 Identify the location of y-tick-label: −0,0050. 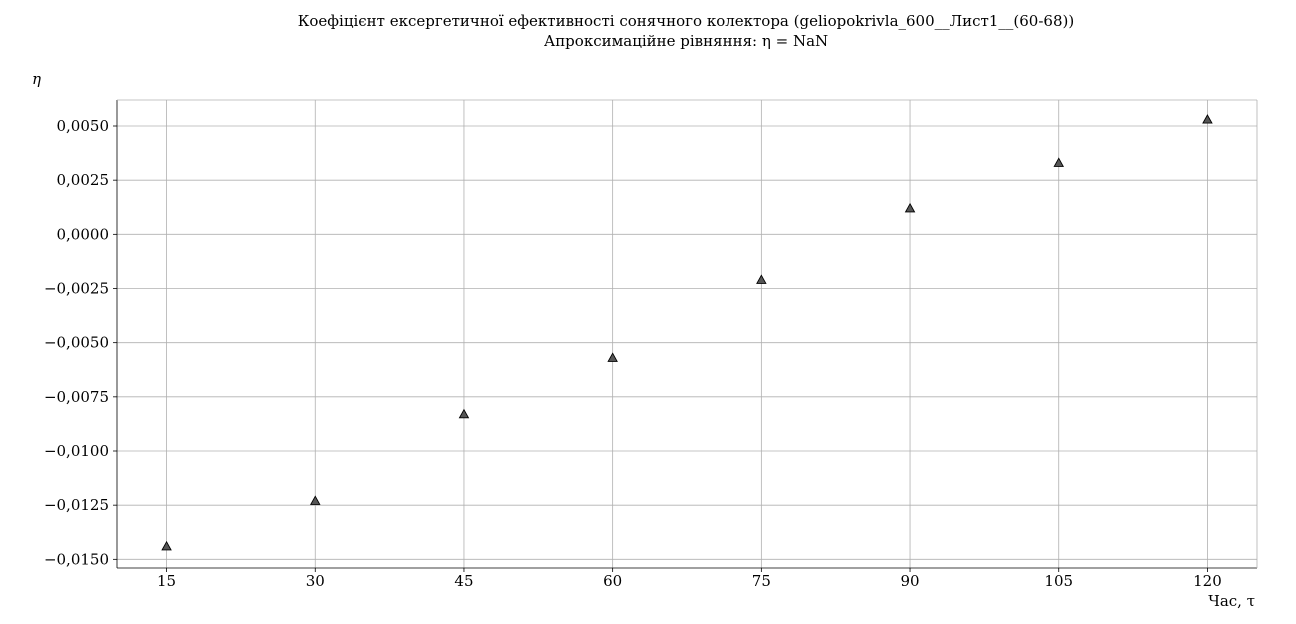
(76, 343).